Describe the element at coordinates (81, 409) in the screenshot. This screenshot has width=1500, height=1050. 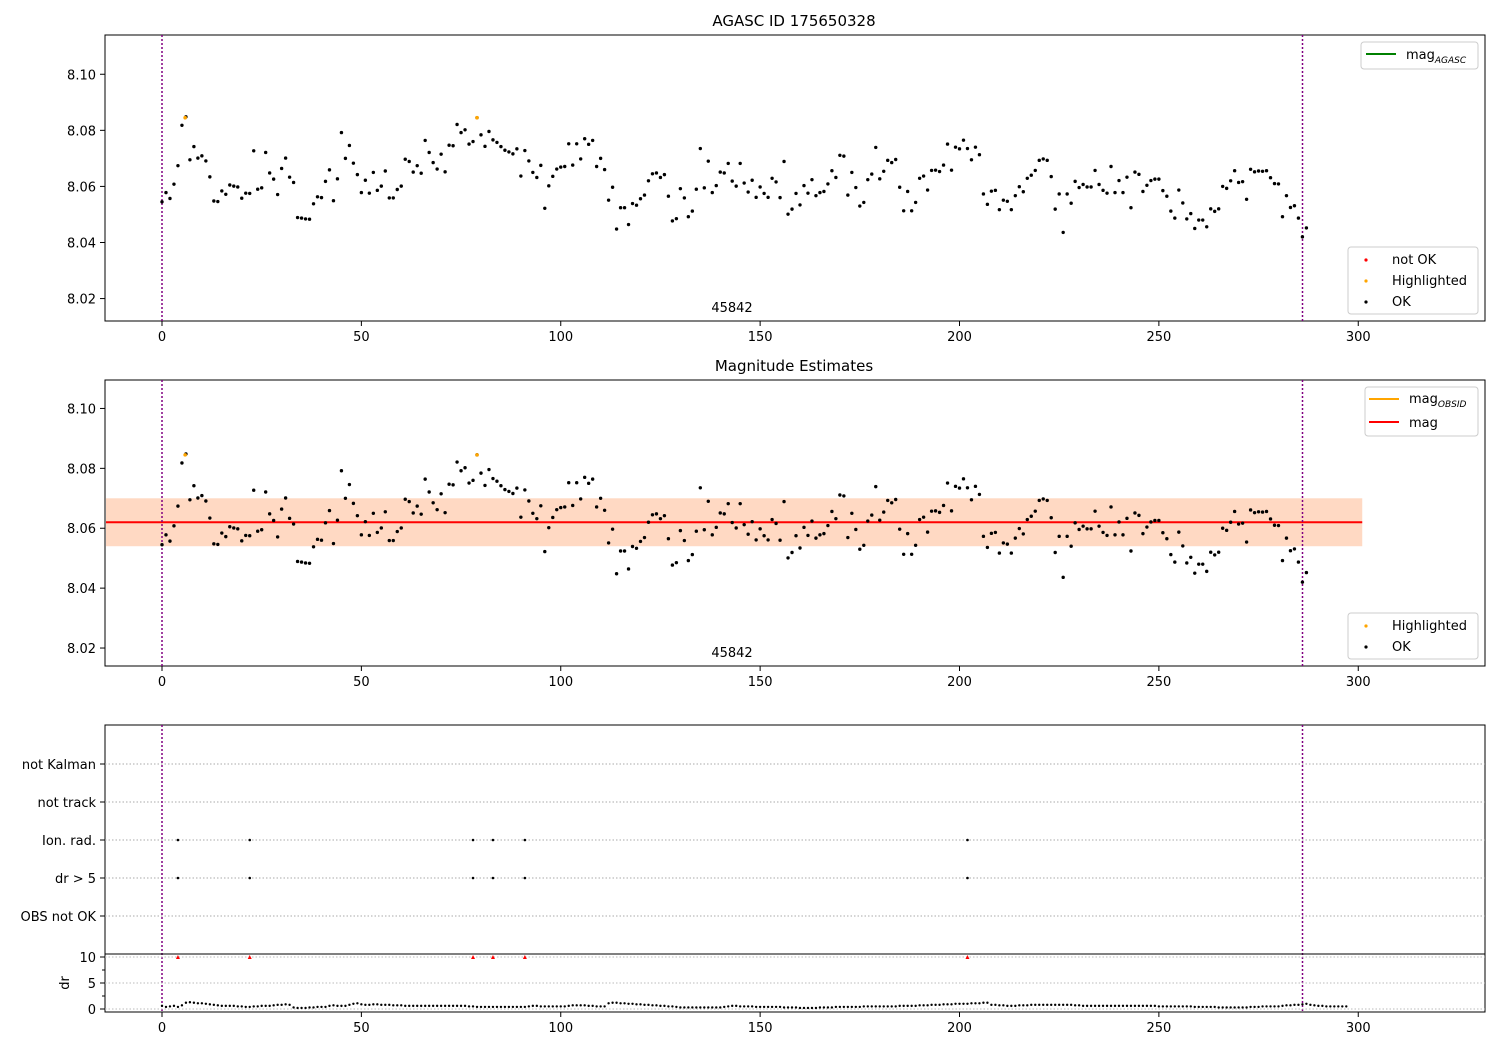
I see `magnitude-y-tick-label: 8.10` at that location.